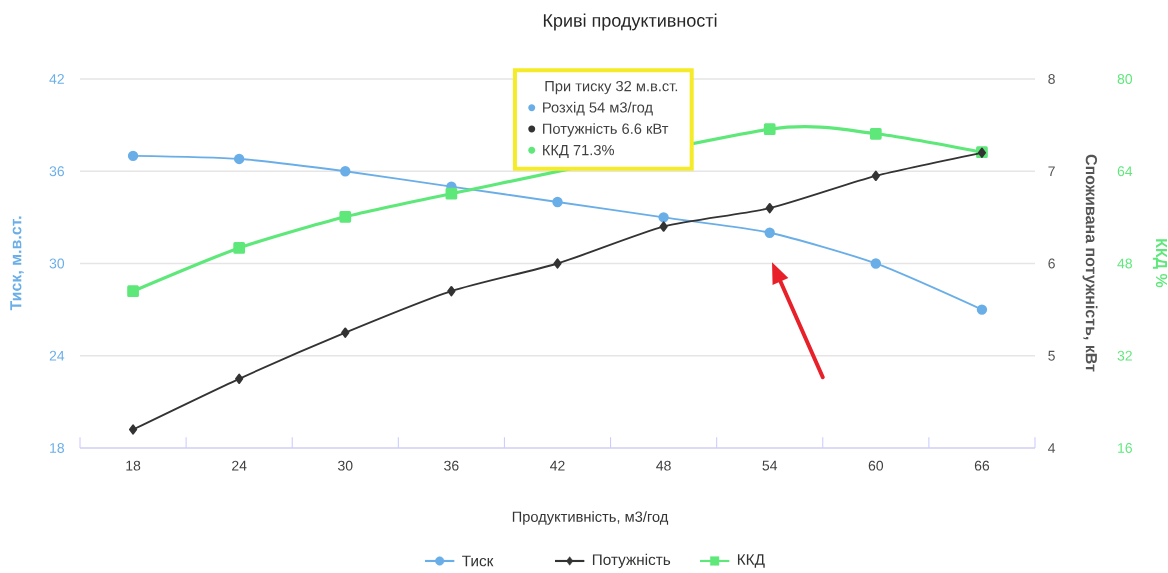 This screenshot has height=573, width=1168. I want to click on y3-axis-title: ККД %, so click(1160, 263).